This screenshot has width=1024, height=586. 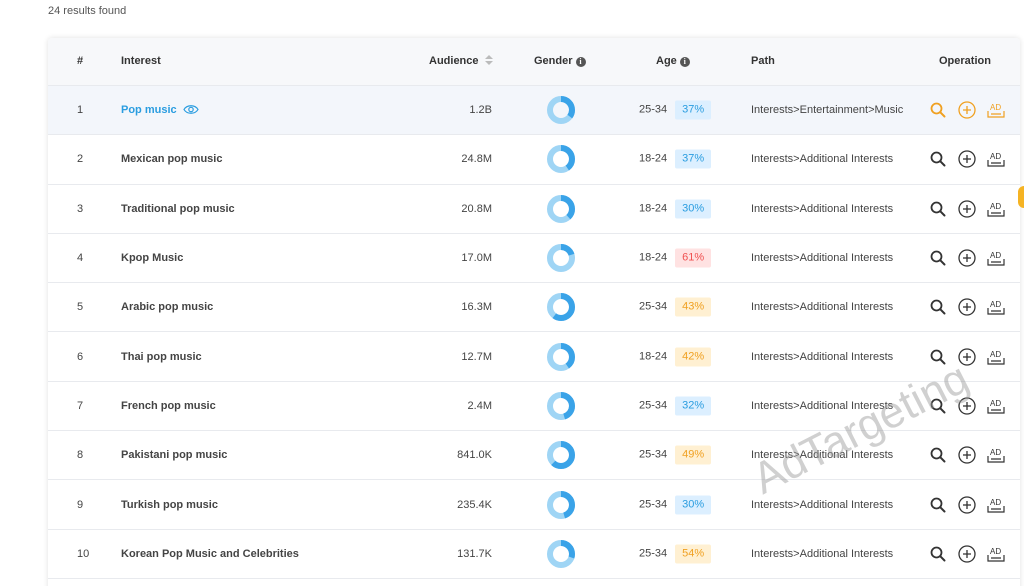 I want to click on age-percent-badge: 54%, so click(x=693, y=554).